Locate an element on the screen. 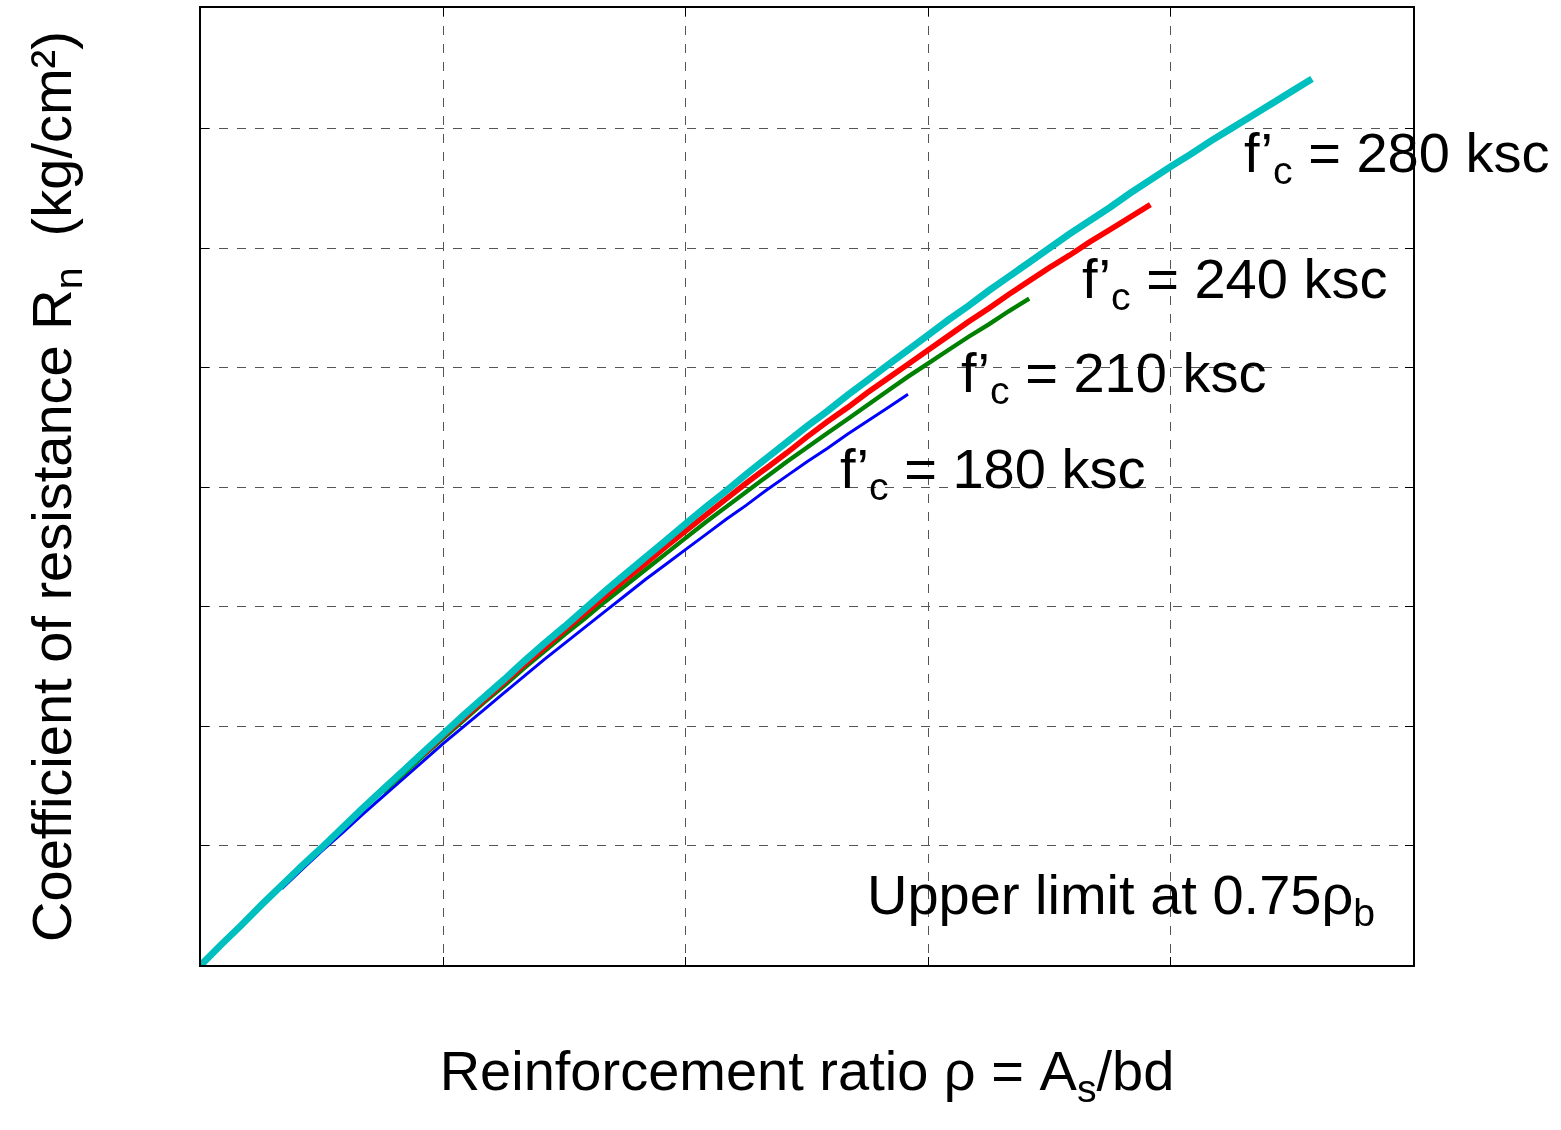 This screenshot has width=1561, height=1130. annotation: Upper limit at 0.75ρ$_{b}$ is located at coordinates (1121, 898).